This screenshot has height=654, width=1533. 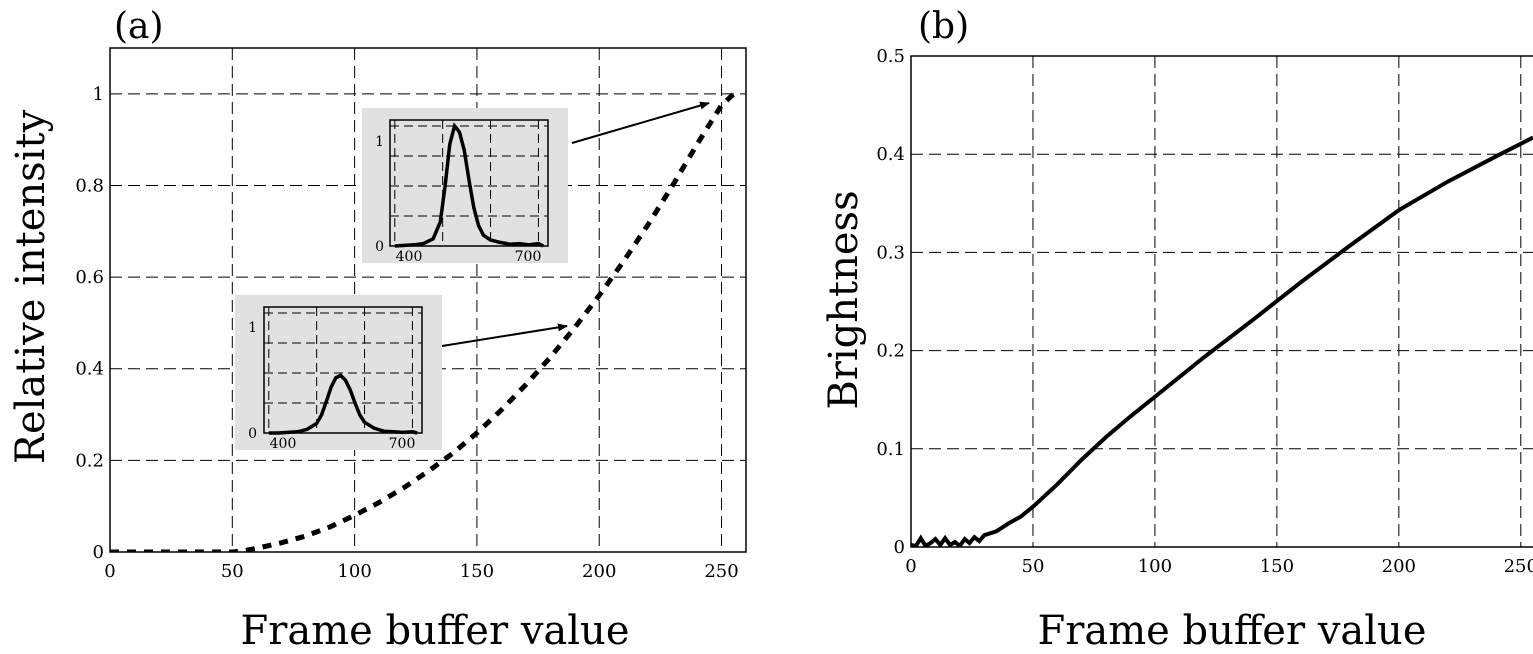 What do you see at coordinates (98, 94) in the screenshot?
I see `panel-a-y-tick-label: 1` at bounding box center [98, 94].